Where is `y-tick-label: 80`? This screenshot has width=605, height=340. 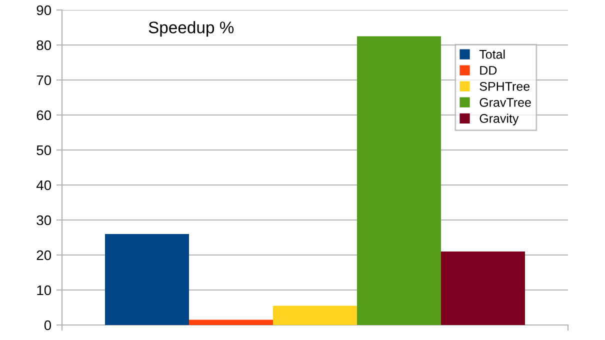 y-tick-label: 80 is located at coordinates (44, 45).